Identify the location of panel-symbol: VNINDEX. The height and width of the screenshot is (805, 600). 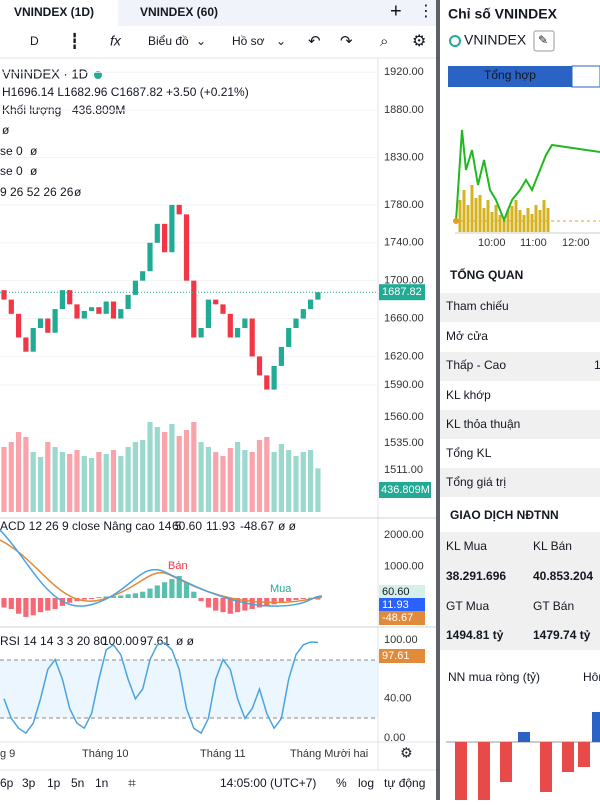
(495, 40).